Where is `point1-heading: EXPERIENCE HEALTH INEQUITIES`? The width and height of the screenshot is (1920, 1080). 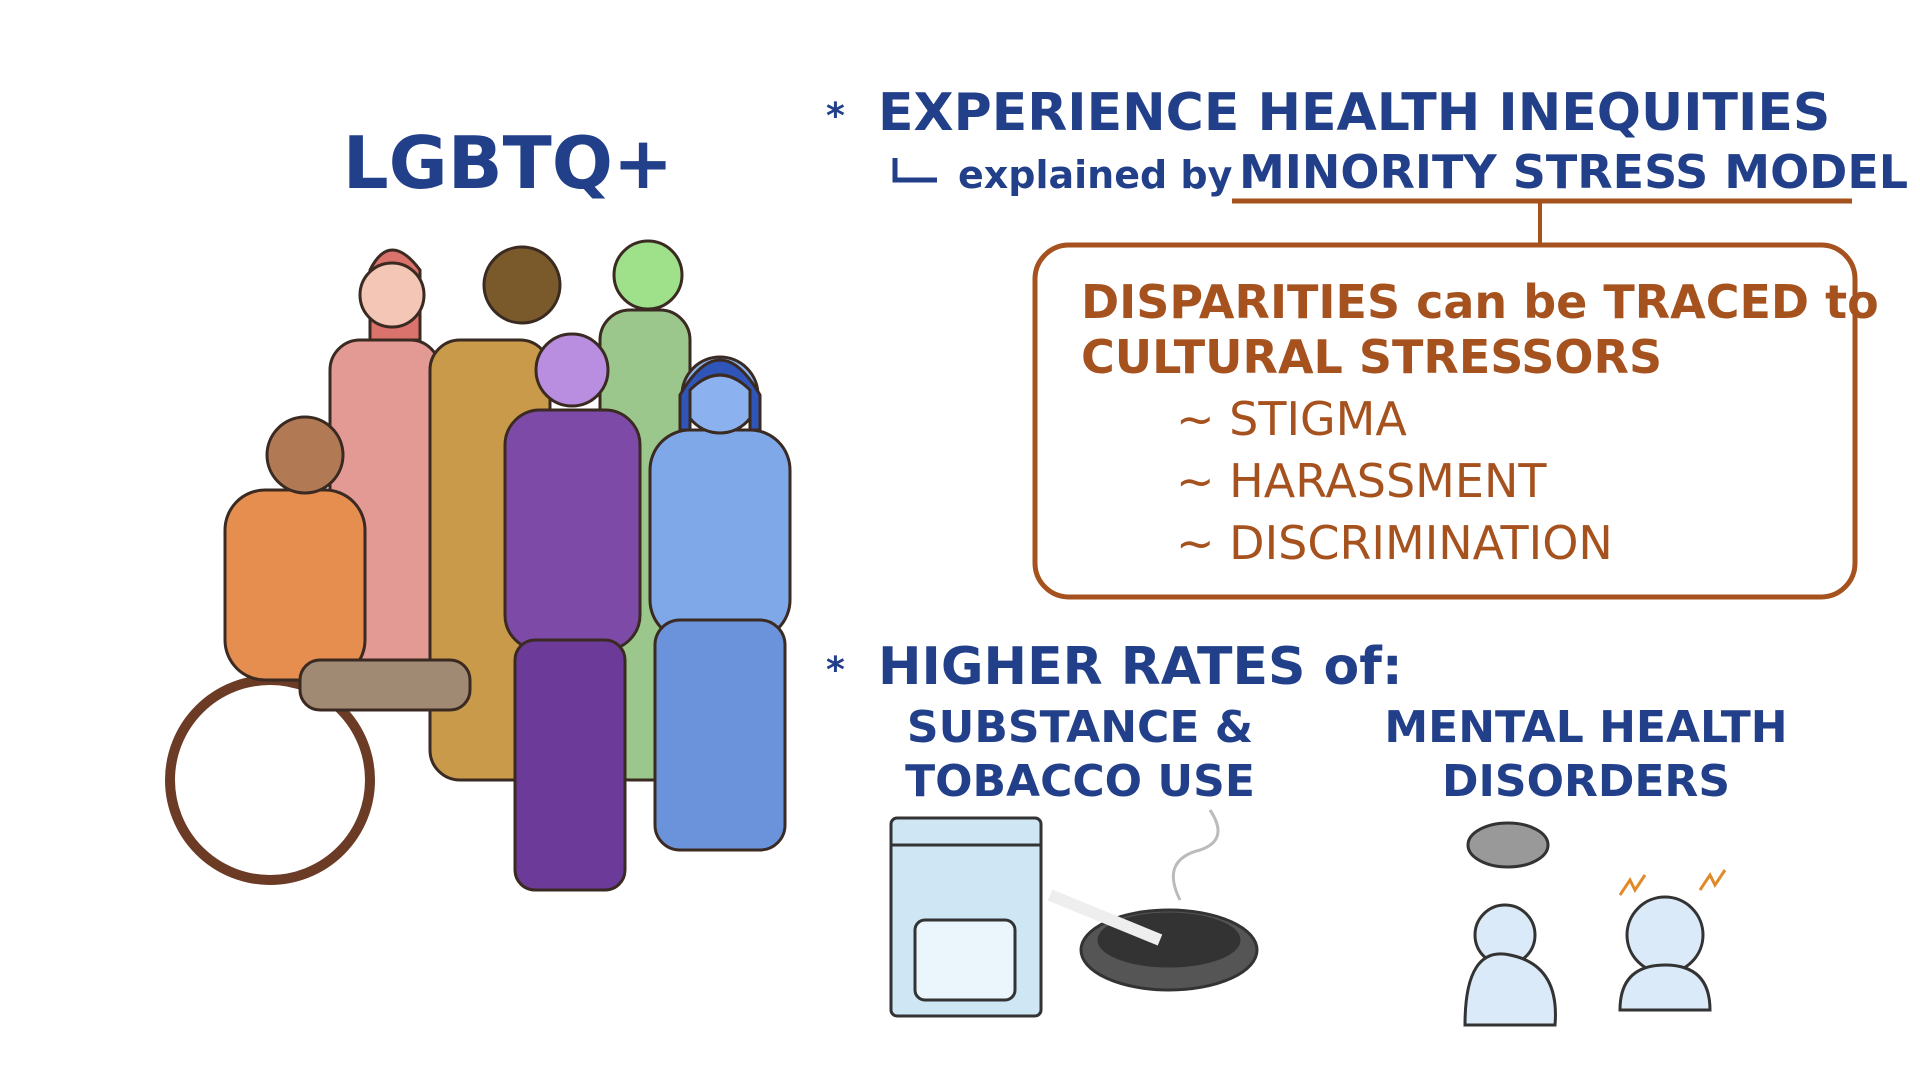 point1-heading: EXPERIENCE HEALTH INEQUITIES is located at coordinates (1354, 113).